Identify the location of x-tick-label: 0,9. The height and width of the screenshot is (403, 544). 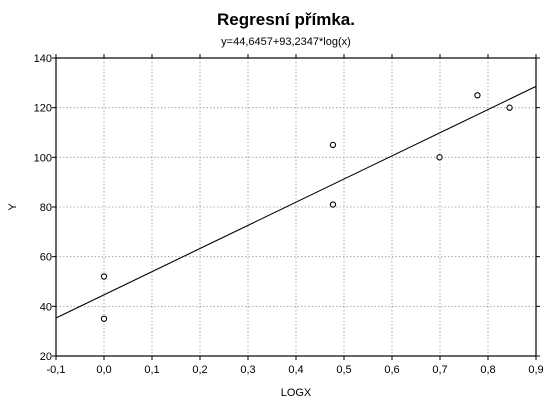
(535, 370).